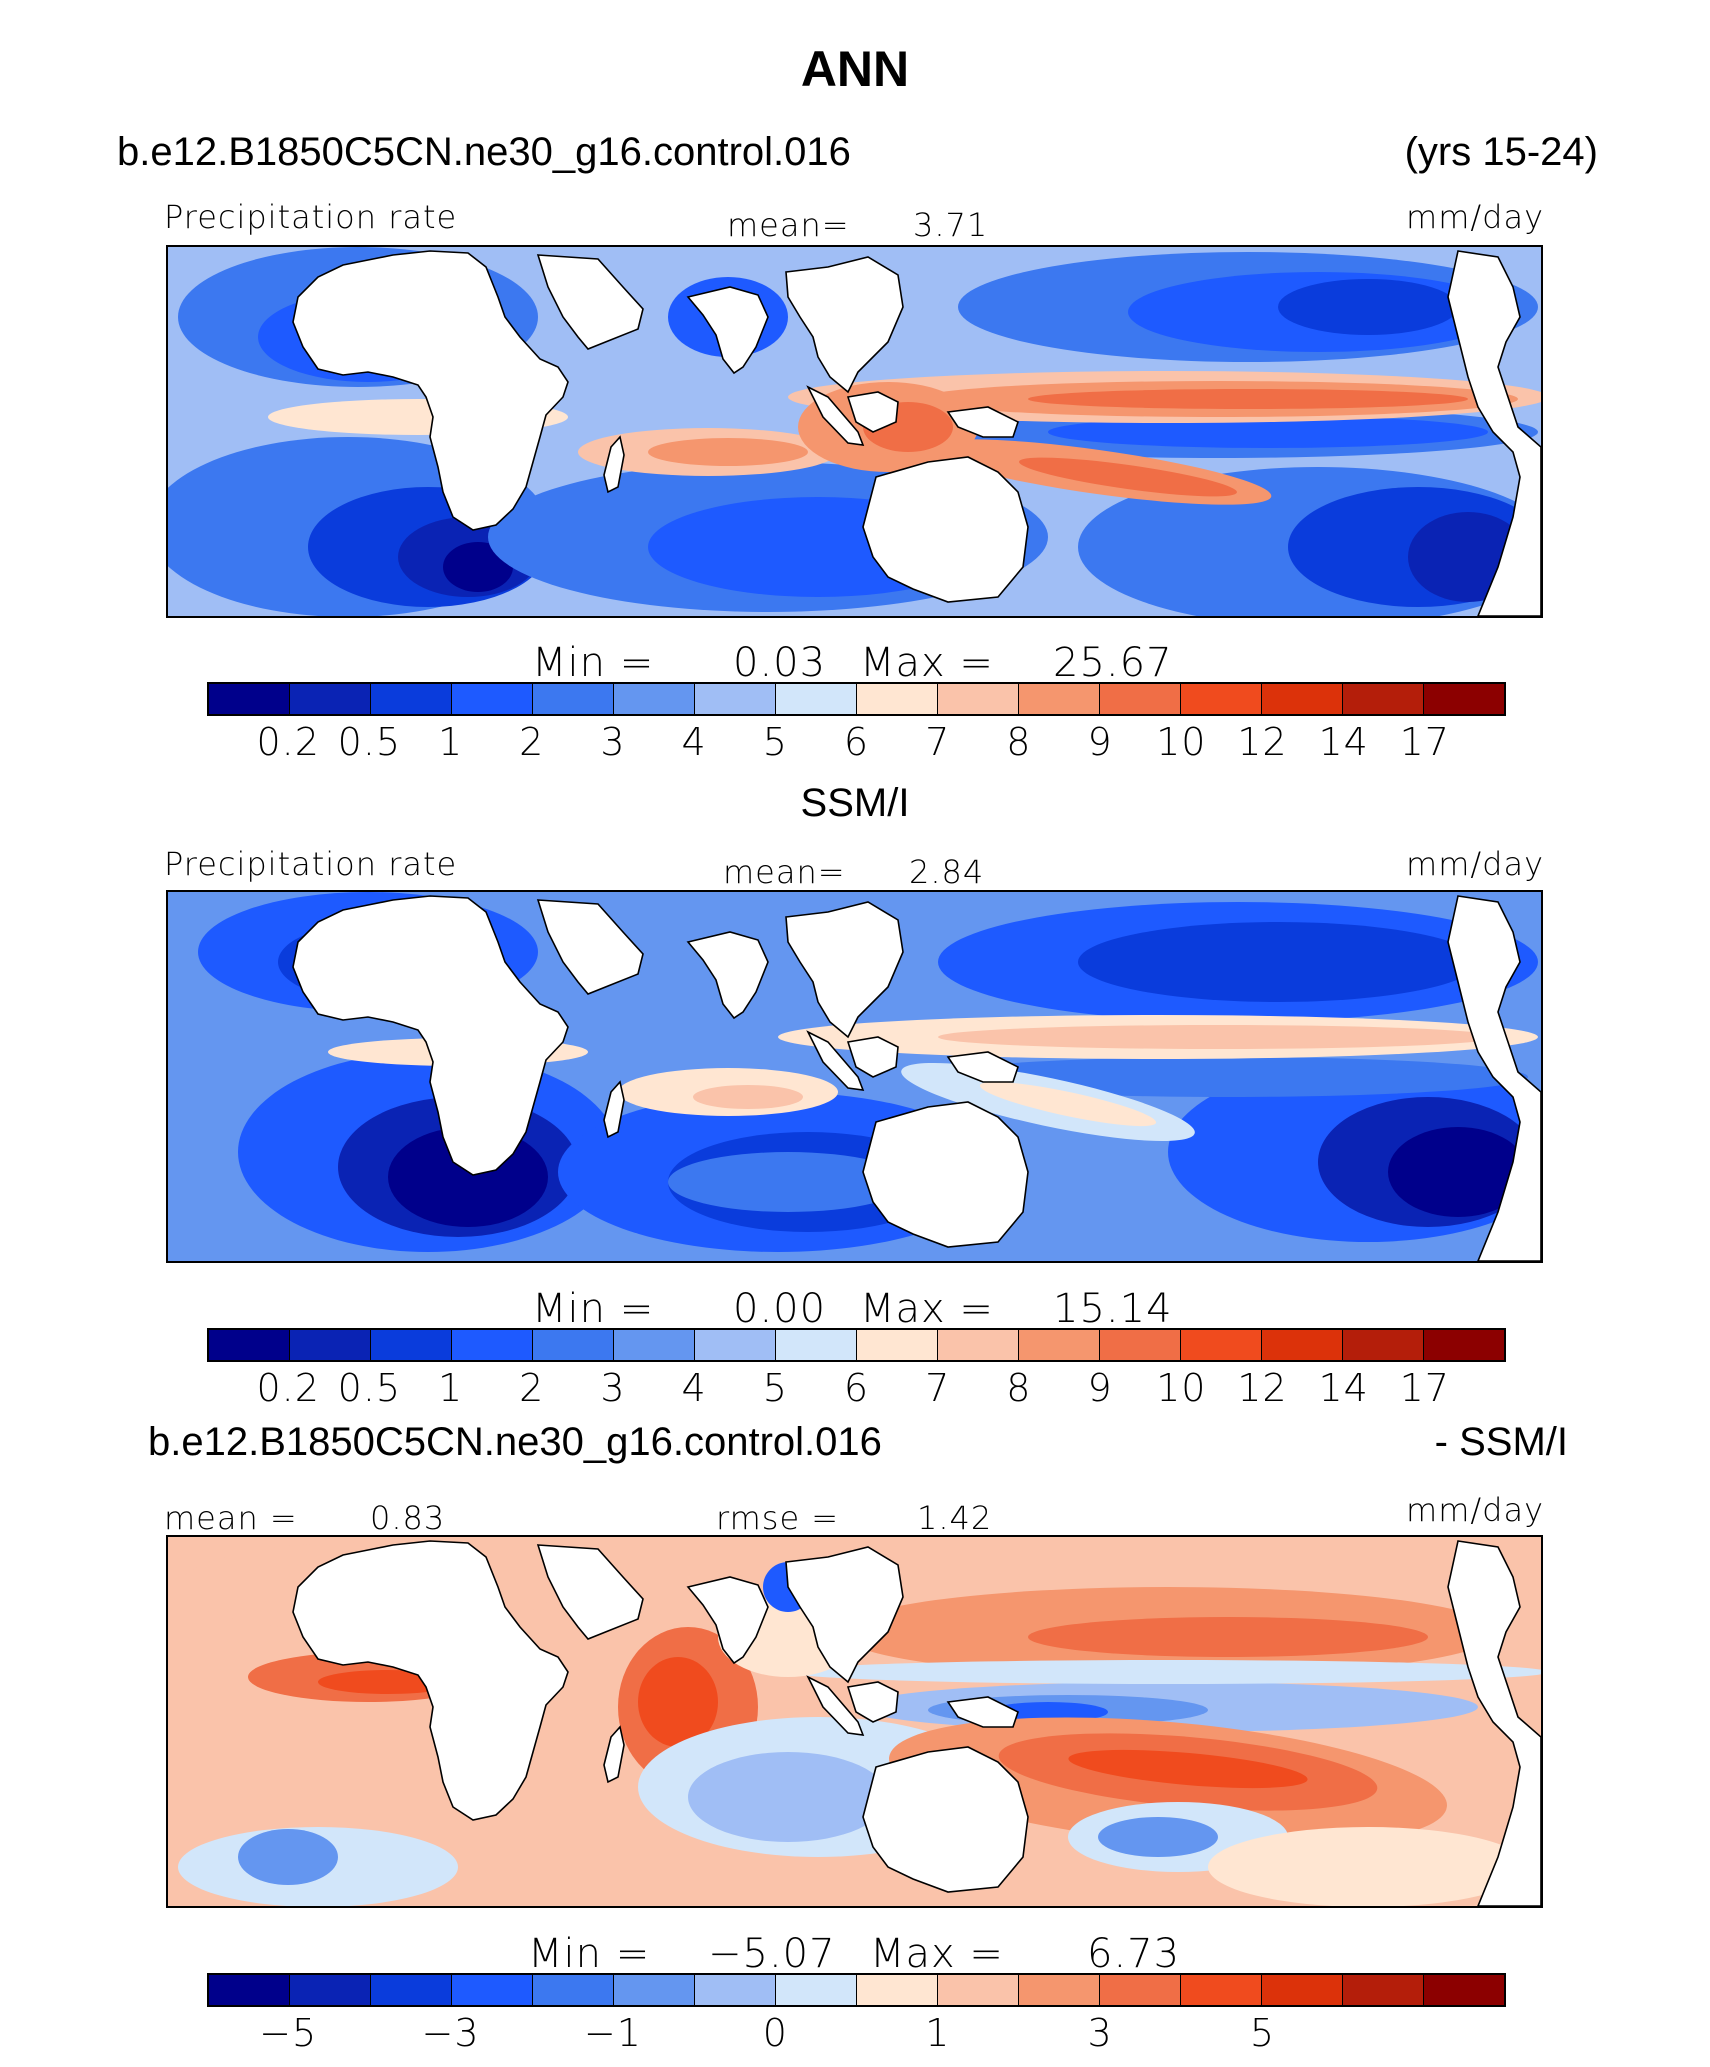  I want to click on panel2-min-label: Min =, so click(593, 1309).